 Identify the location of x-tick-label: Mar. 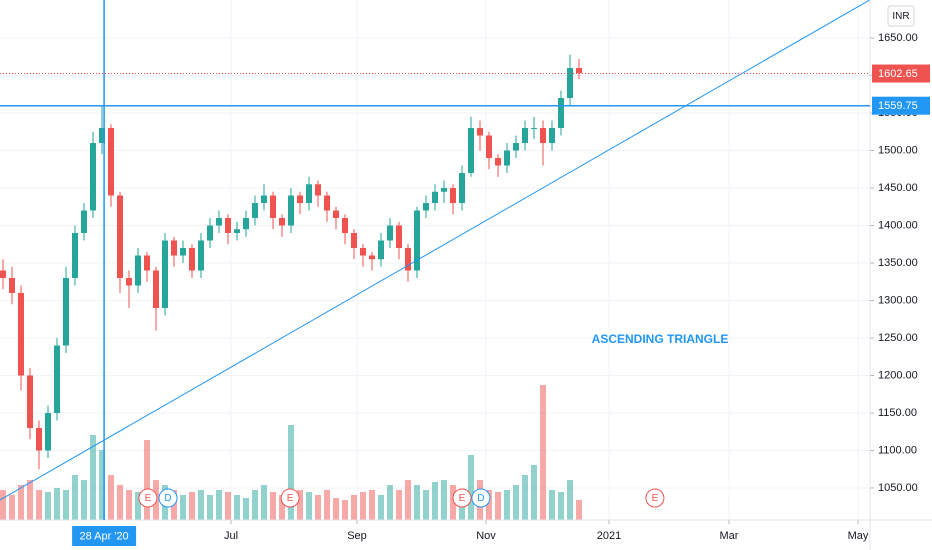
(729, 536).